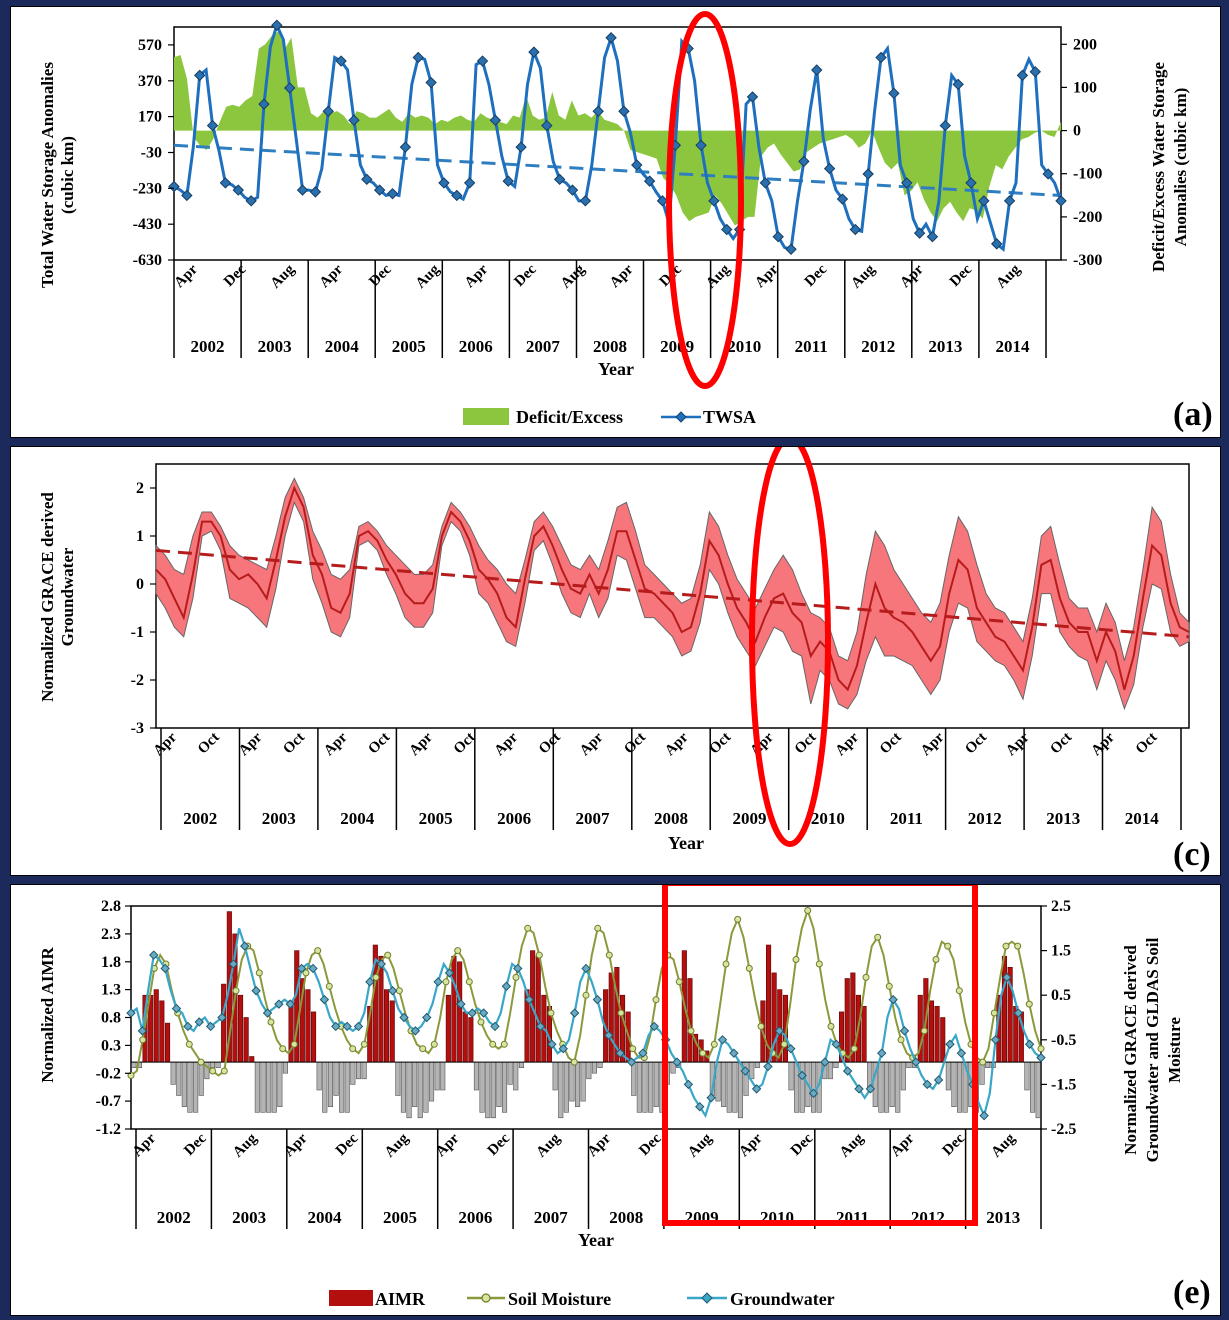 The width and height of the screenshot is (1229, 1320). What do you see at coordinates (400, 1299) in the screenshot?
I see `legend-label-aimr: AIMR` at bounding box center [400, 1299].